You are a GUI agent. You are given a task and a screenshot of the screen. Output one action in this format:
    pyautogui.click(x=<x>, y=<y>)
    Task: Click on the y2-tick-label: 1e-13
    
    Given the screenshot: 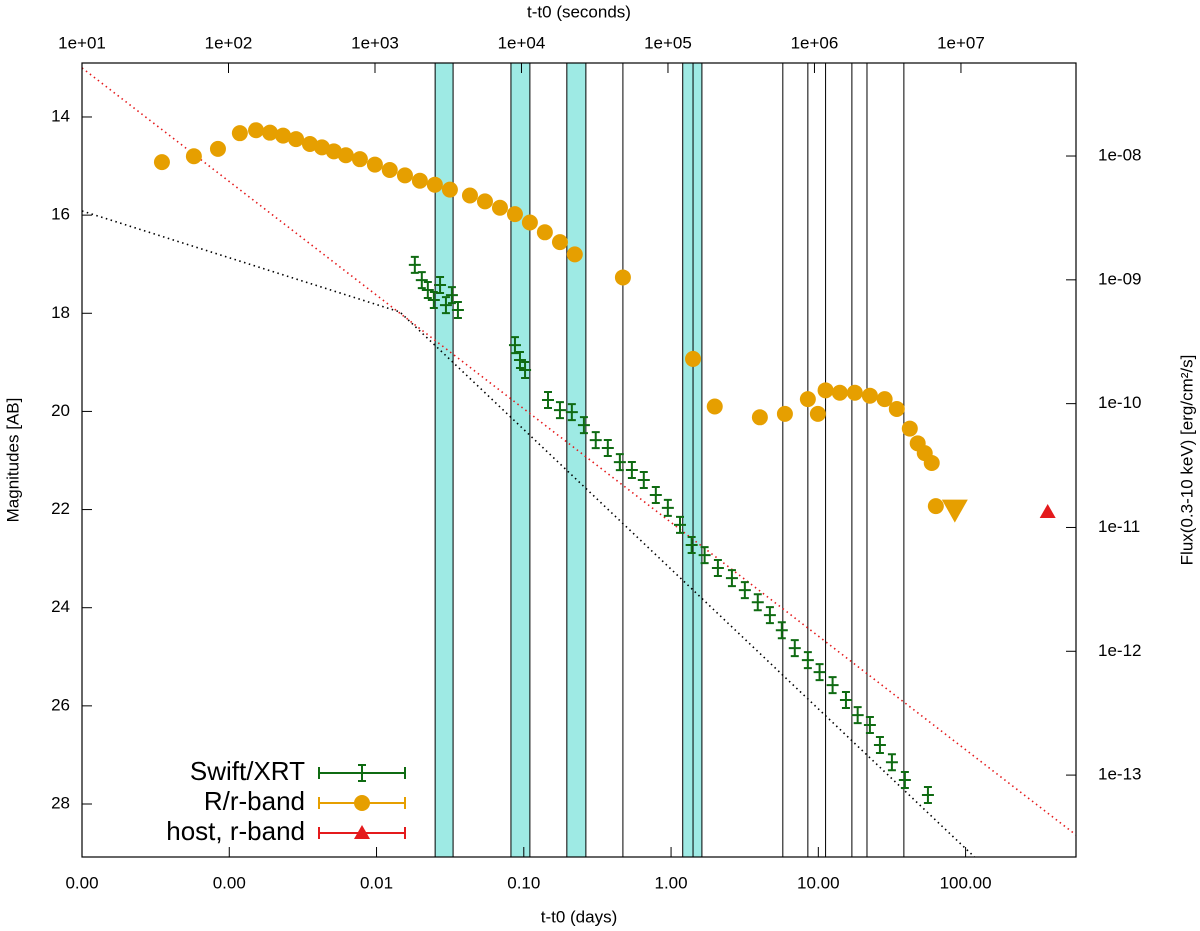 What is the action you would take?
    pyautogui.click(x=1119, y=774)
    